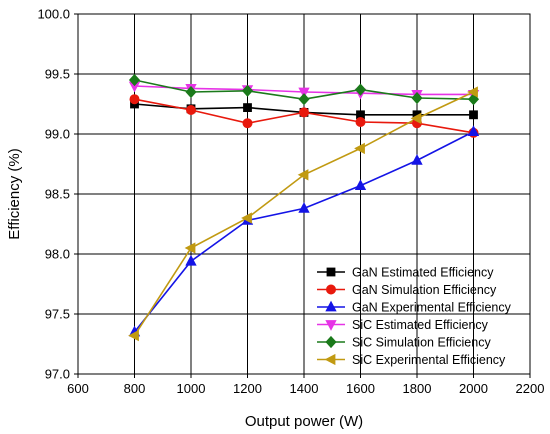 This screenshot has height=434, width=550. I want to click on x-tick-label: 1600, so click(360, 388).